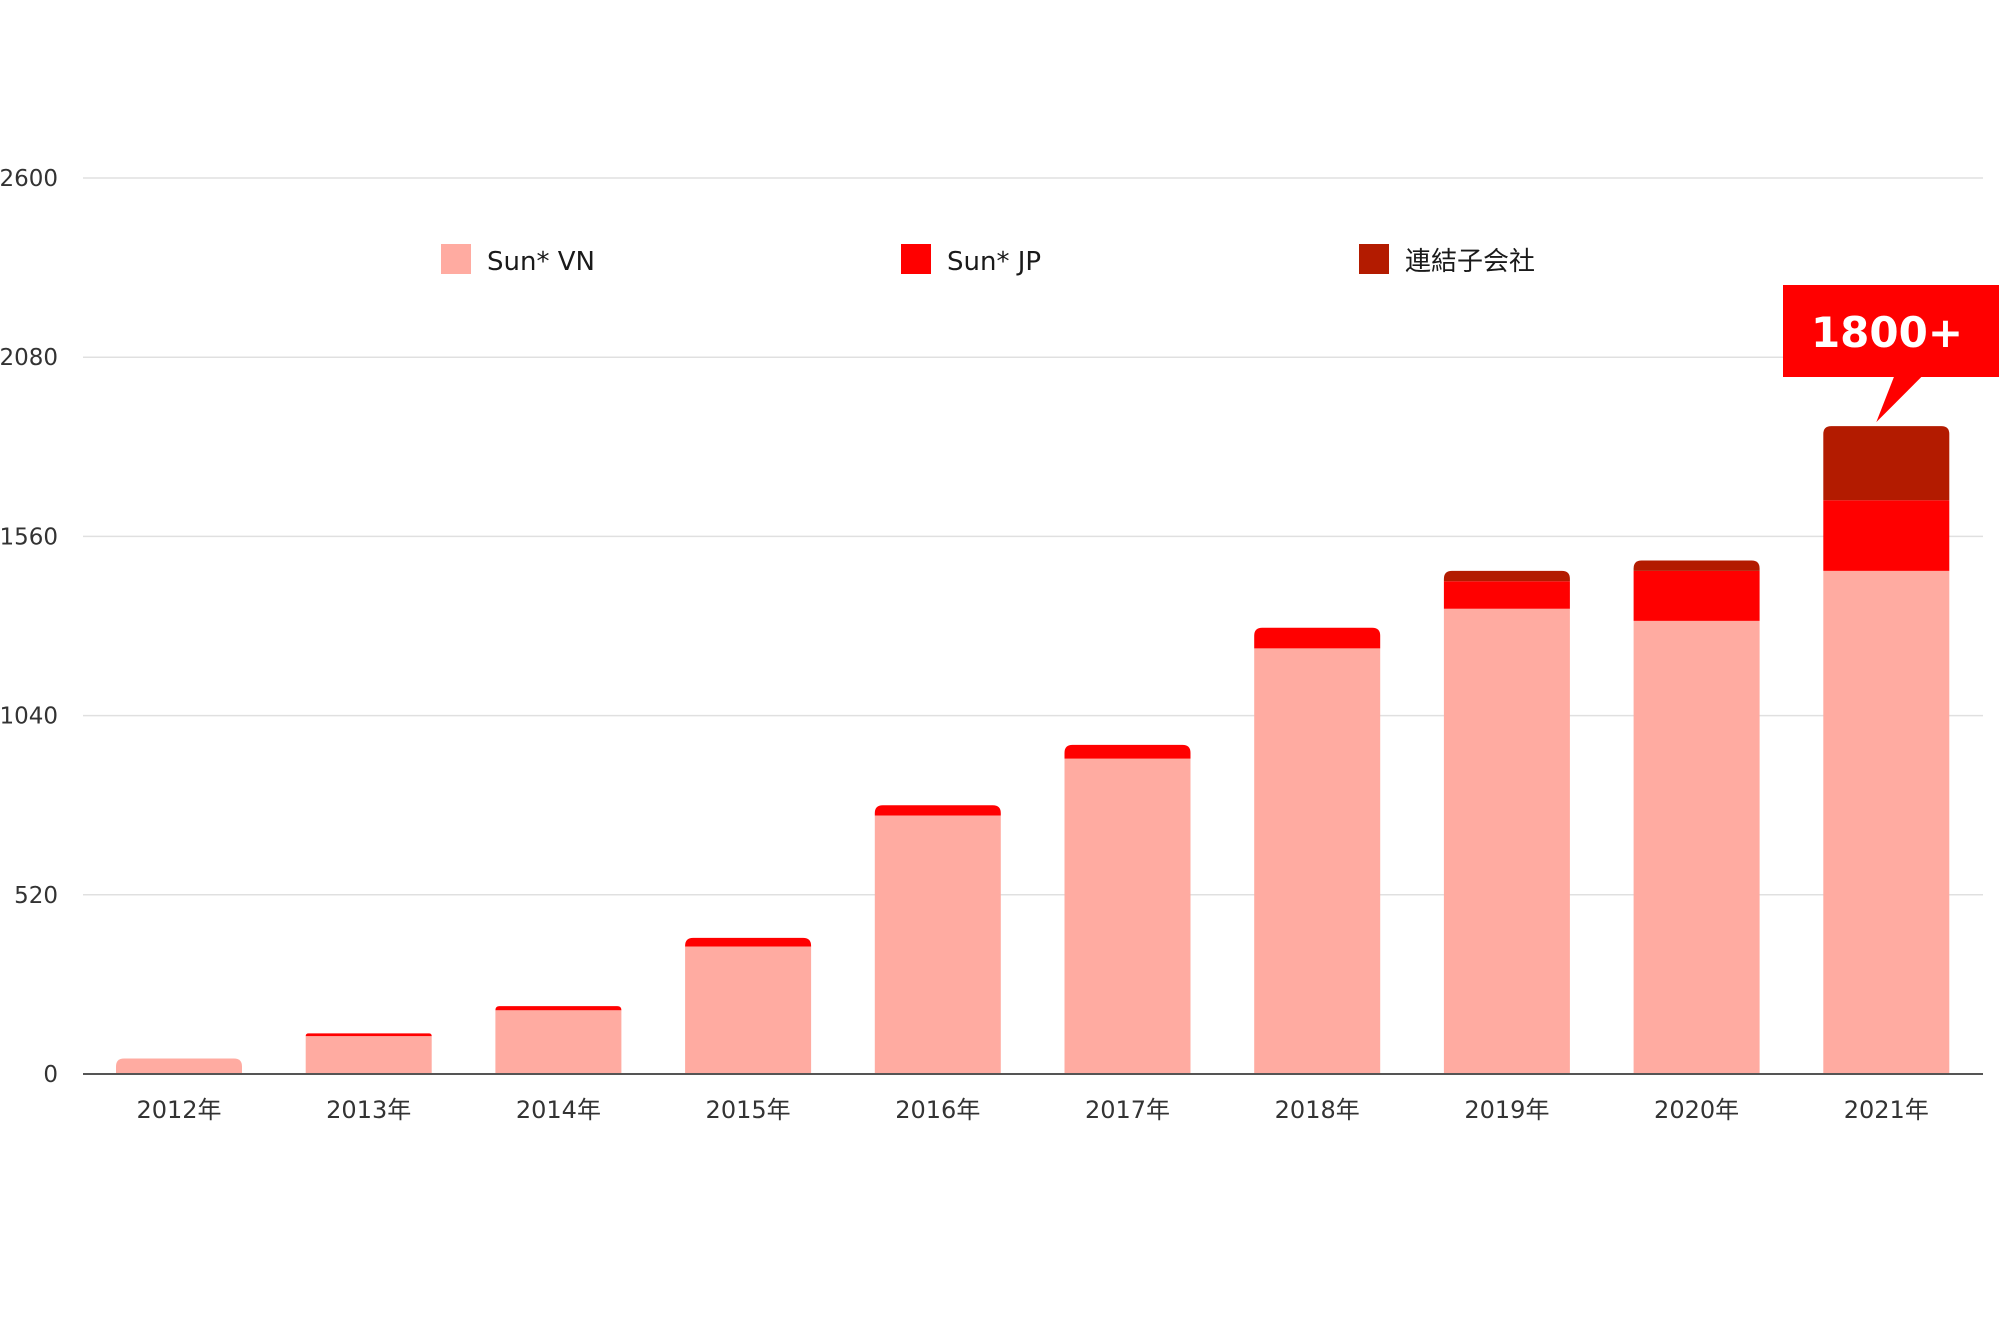 This screenshot has height=1332, width=2000. I want to click on annotation-callout: 1800+, so click(1891, 354).